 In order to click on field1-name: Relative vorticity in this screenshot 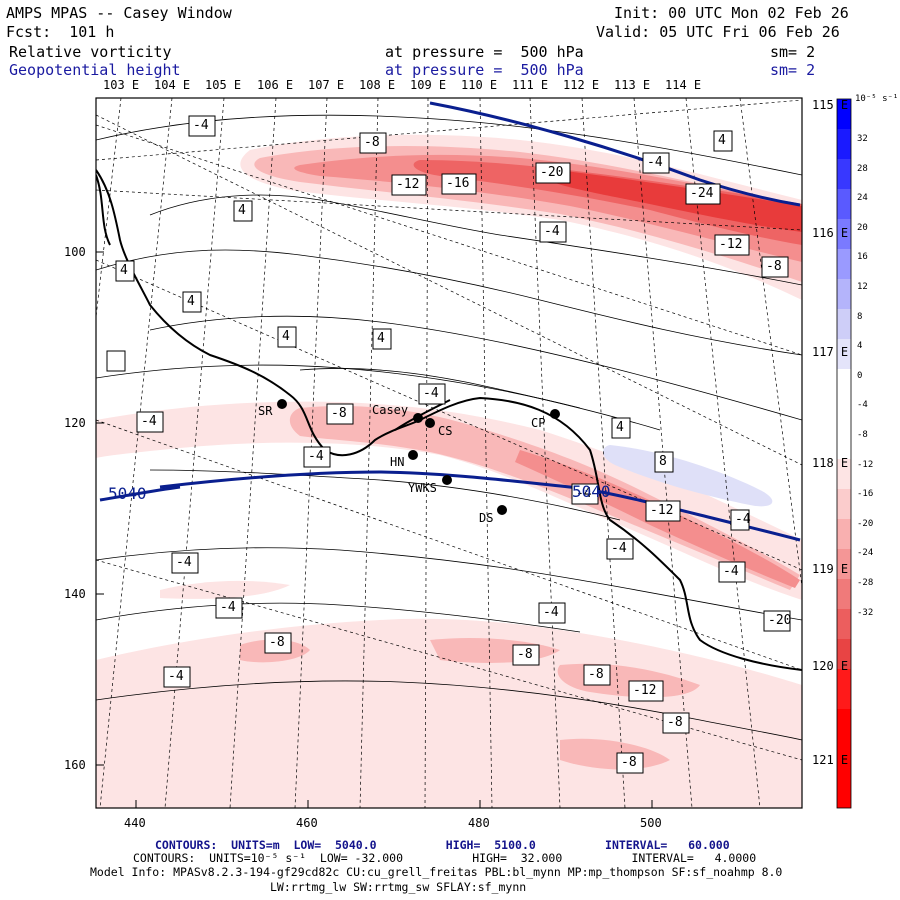, I will do `click(90, 52)`.